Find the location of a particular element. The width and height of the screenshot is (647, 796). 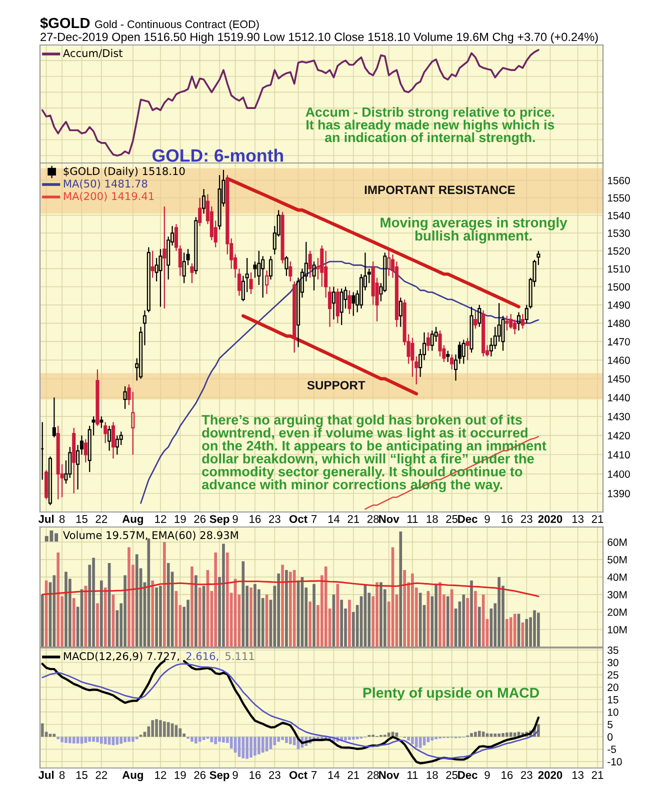

chart-subtitle: 27-Dec-2019 Open 1516.50 High 1519.90 Low 1512.10 Close 1518.10 Volume 19.6M Chg +3.70 (+0.24%) is located at coordinates (319, 38).